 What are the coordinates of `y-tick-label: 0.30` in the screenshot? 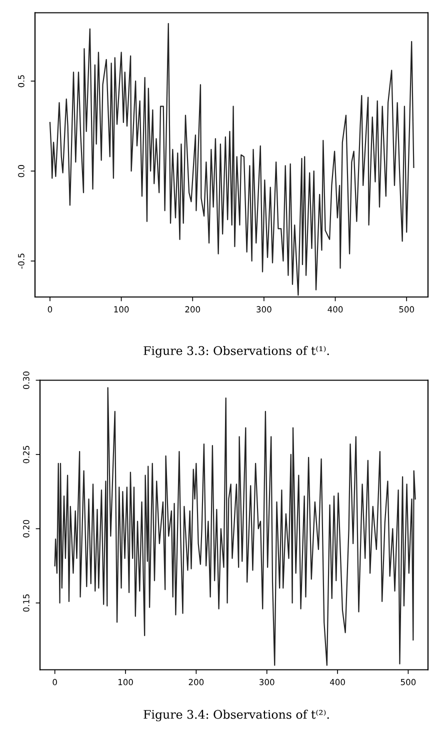 It's located at (26, 380).